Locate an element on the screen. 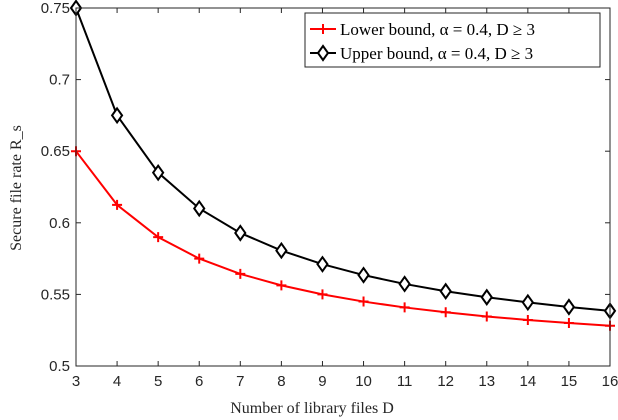  x-tick-label: 14 is located at coordinates (528, 381).